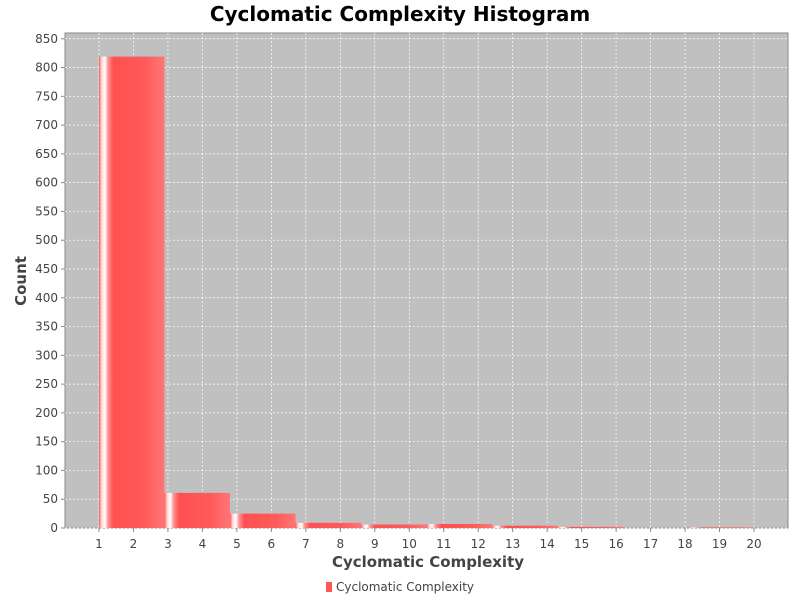 This screenshot has width=800, height=600. Describe the element at coordinates (46, 240) in the screenshot. I see `y-tick-label: 500` at that location.